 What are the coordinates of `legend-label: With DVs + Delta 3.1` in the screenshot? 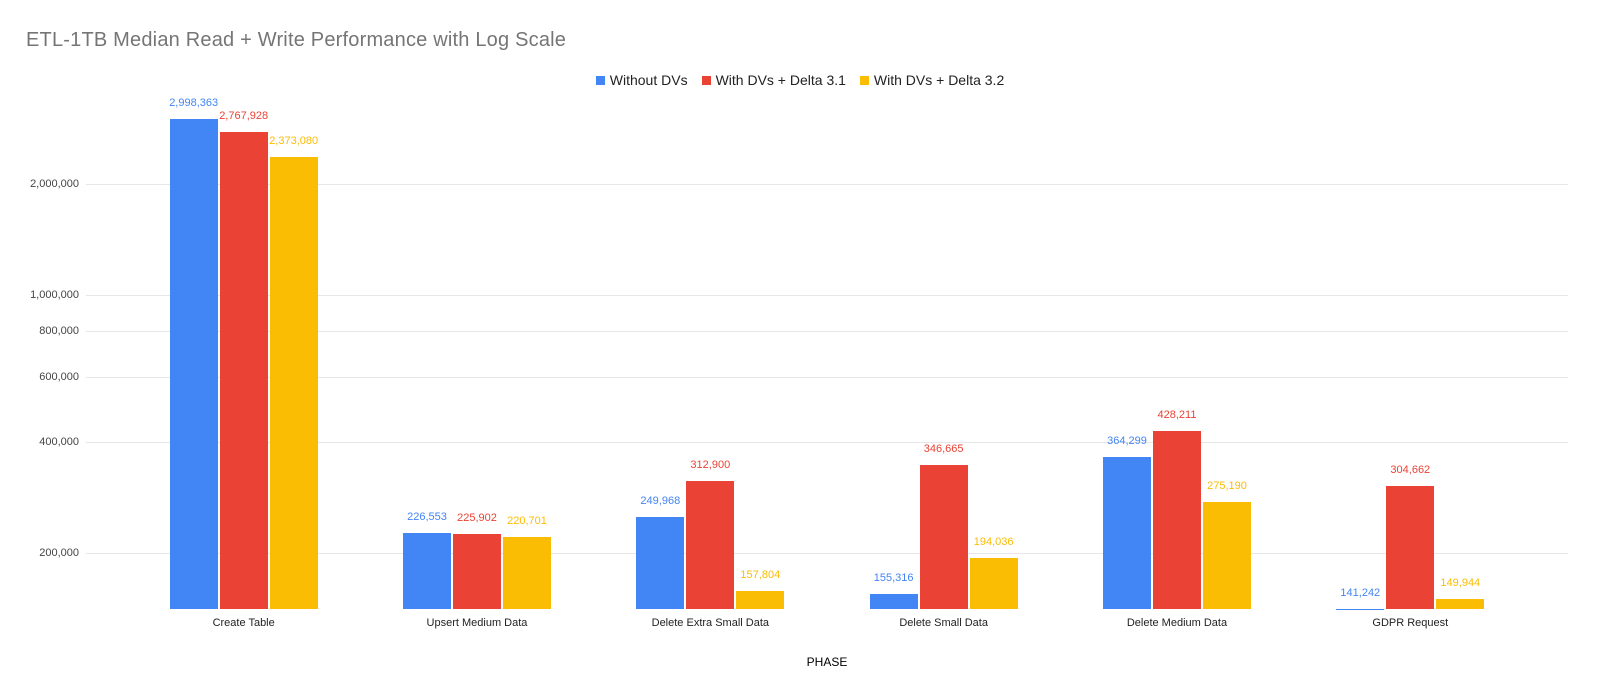 It's located at (780, 80).